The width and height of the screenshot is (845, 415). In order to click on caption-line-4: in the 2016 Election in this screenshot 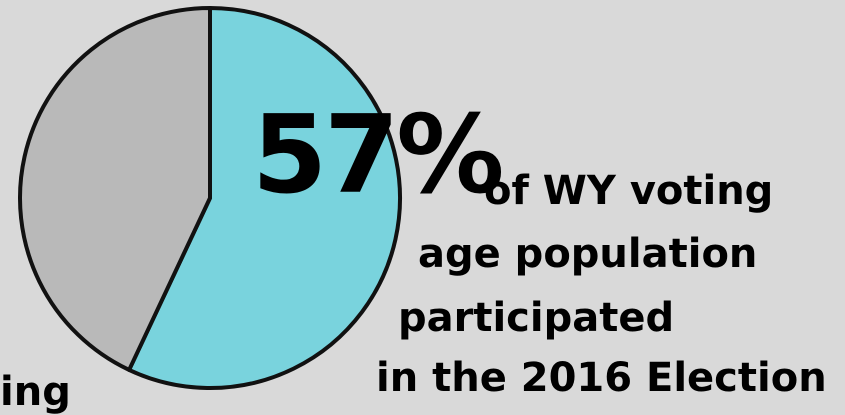, I will do `click(601, 378)`.